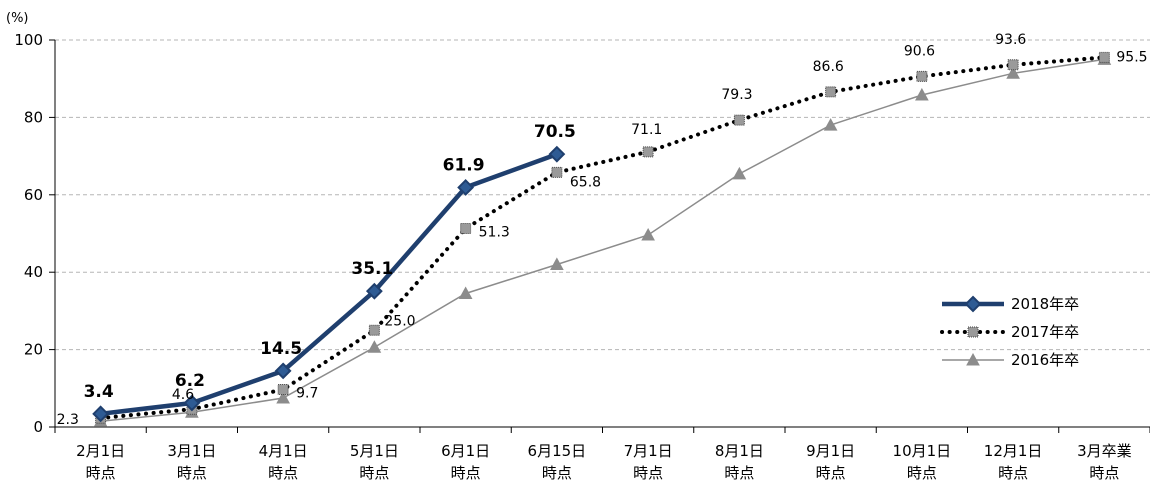 This screenshot has height=487, width=1150. Describe the element at coordinates (1013, 451) in the screenshot. I see `x-tick-label: 12月1日` at that location.